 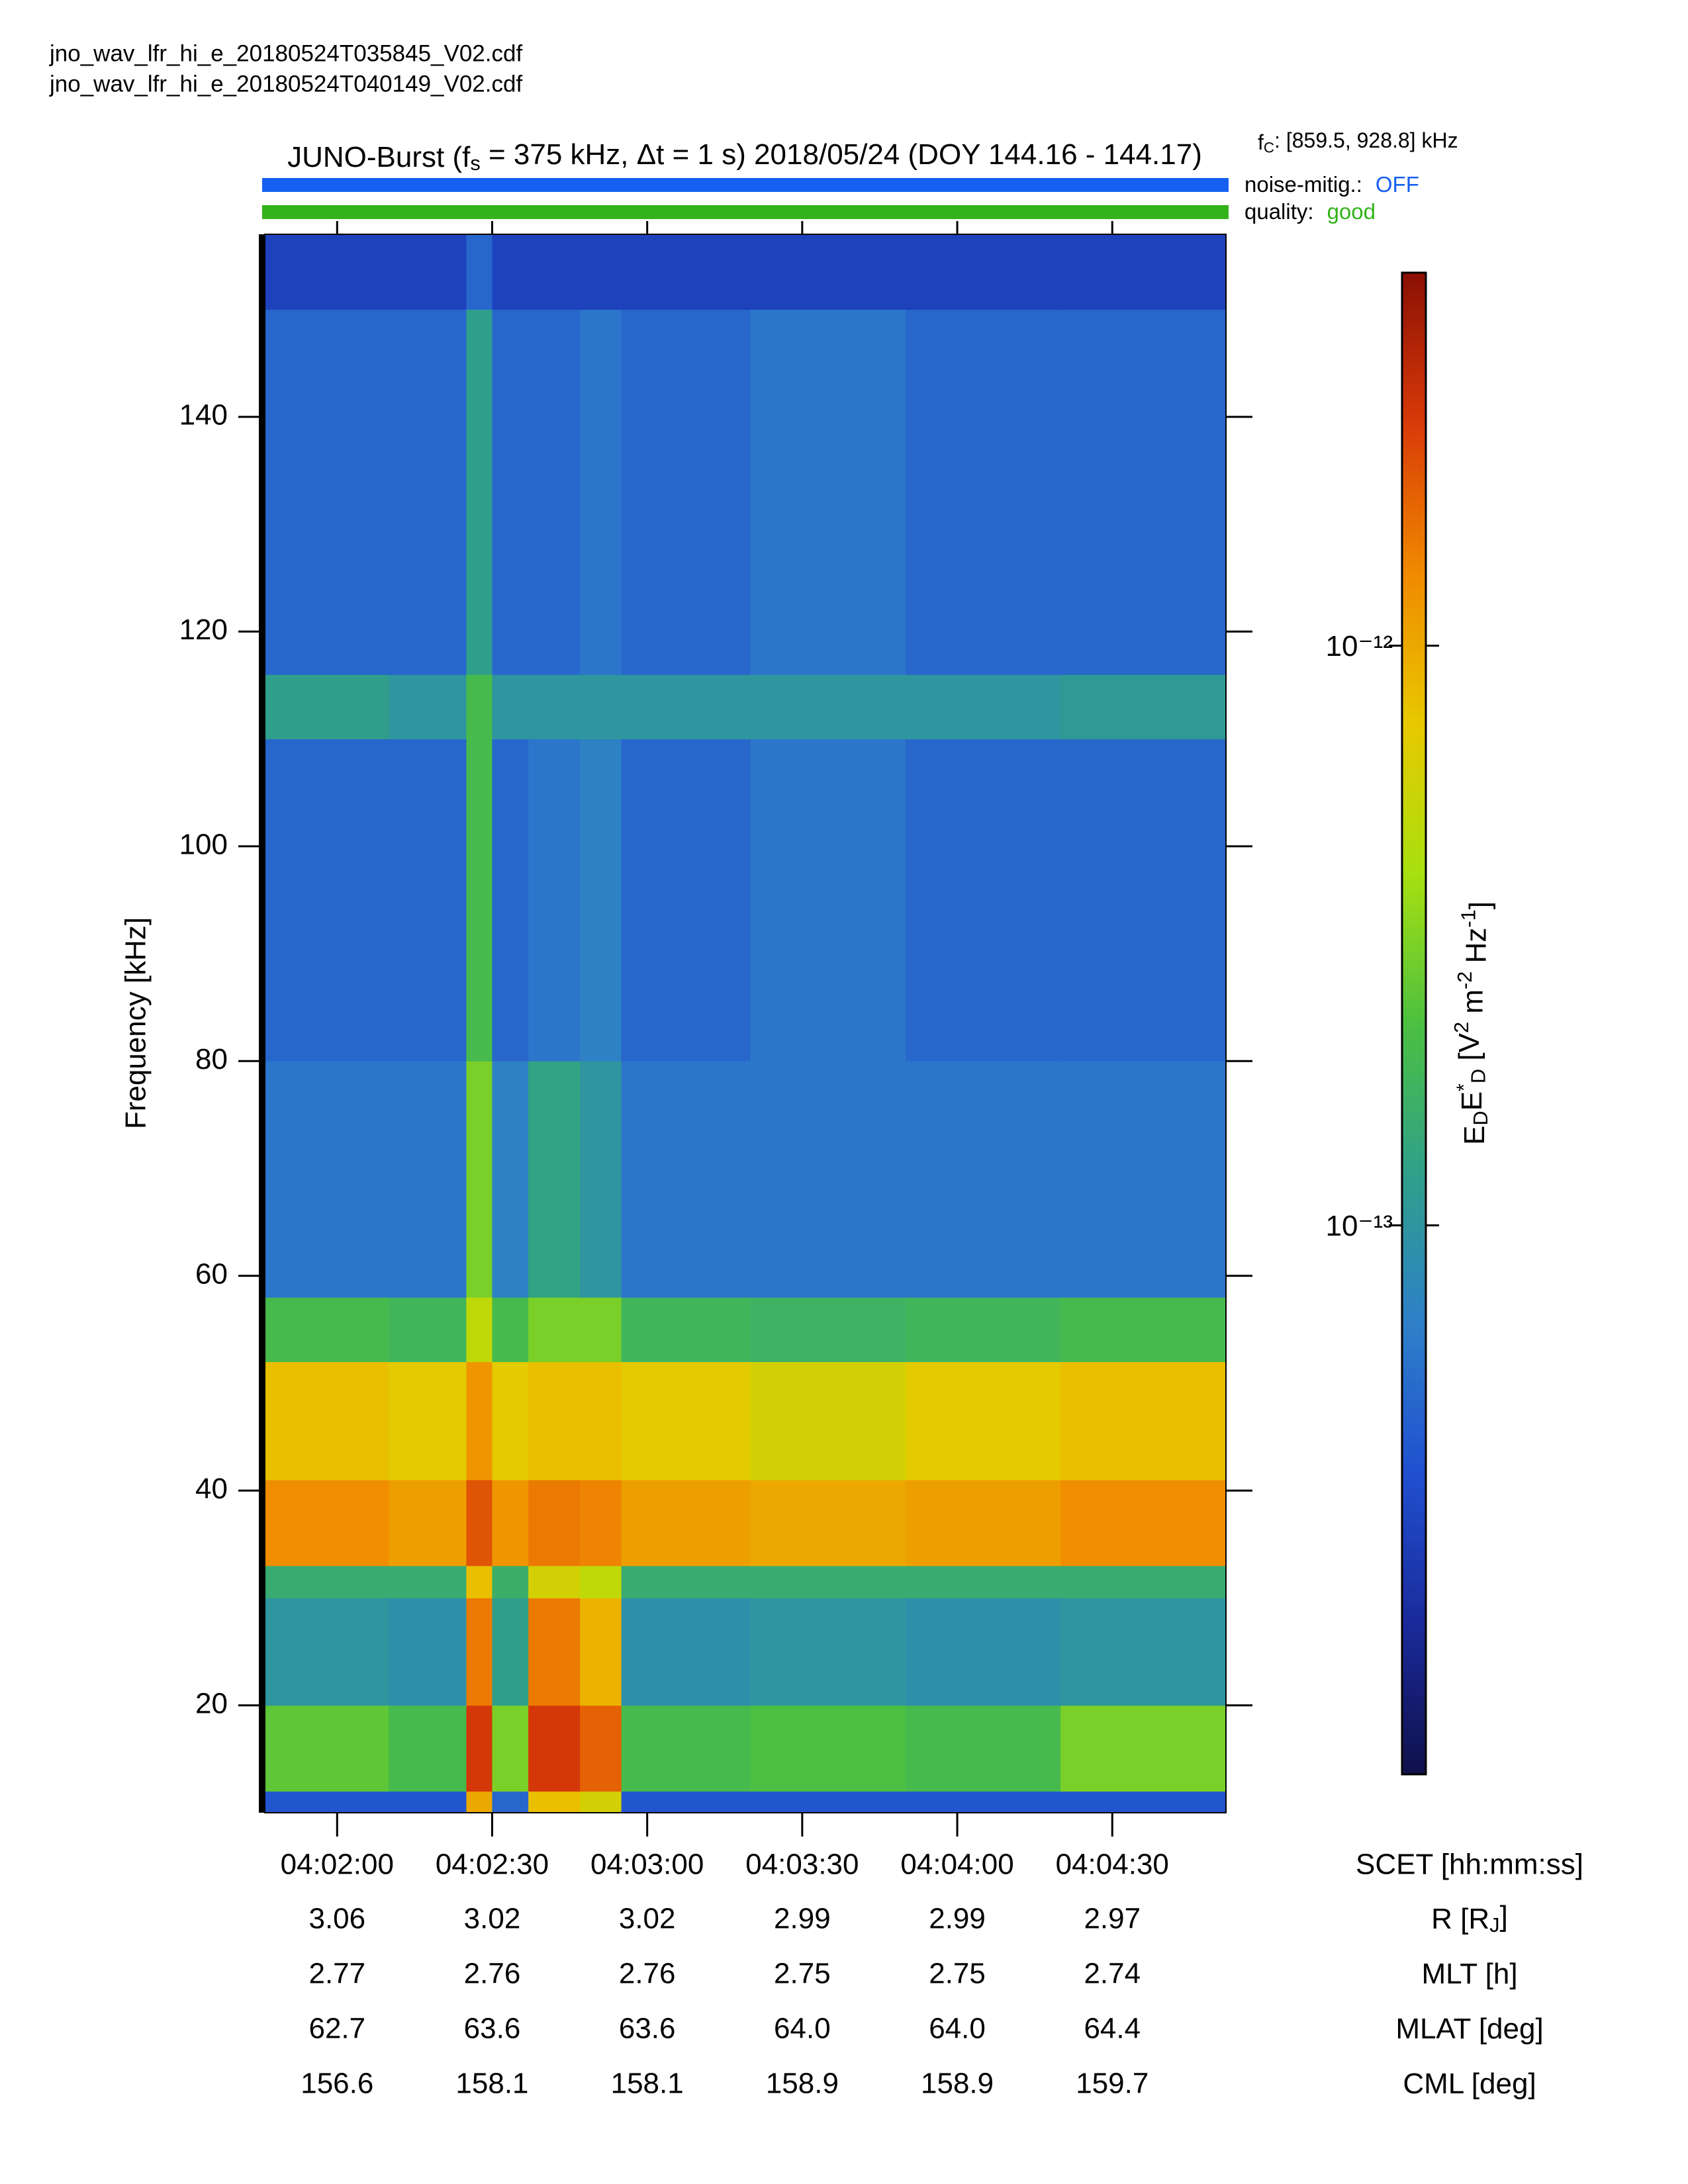 What do you see at coordinates (1469, 2029) in the screenshot?
I see `ephemeris-label: MLAT [deg]` at bounding box center [1469, 2029].